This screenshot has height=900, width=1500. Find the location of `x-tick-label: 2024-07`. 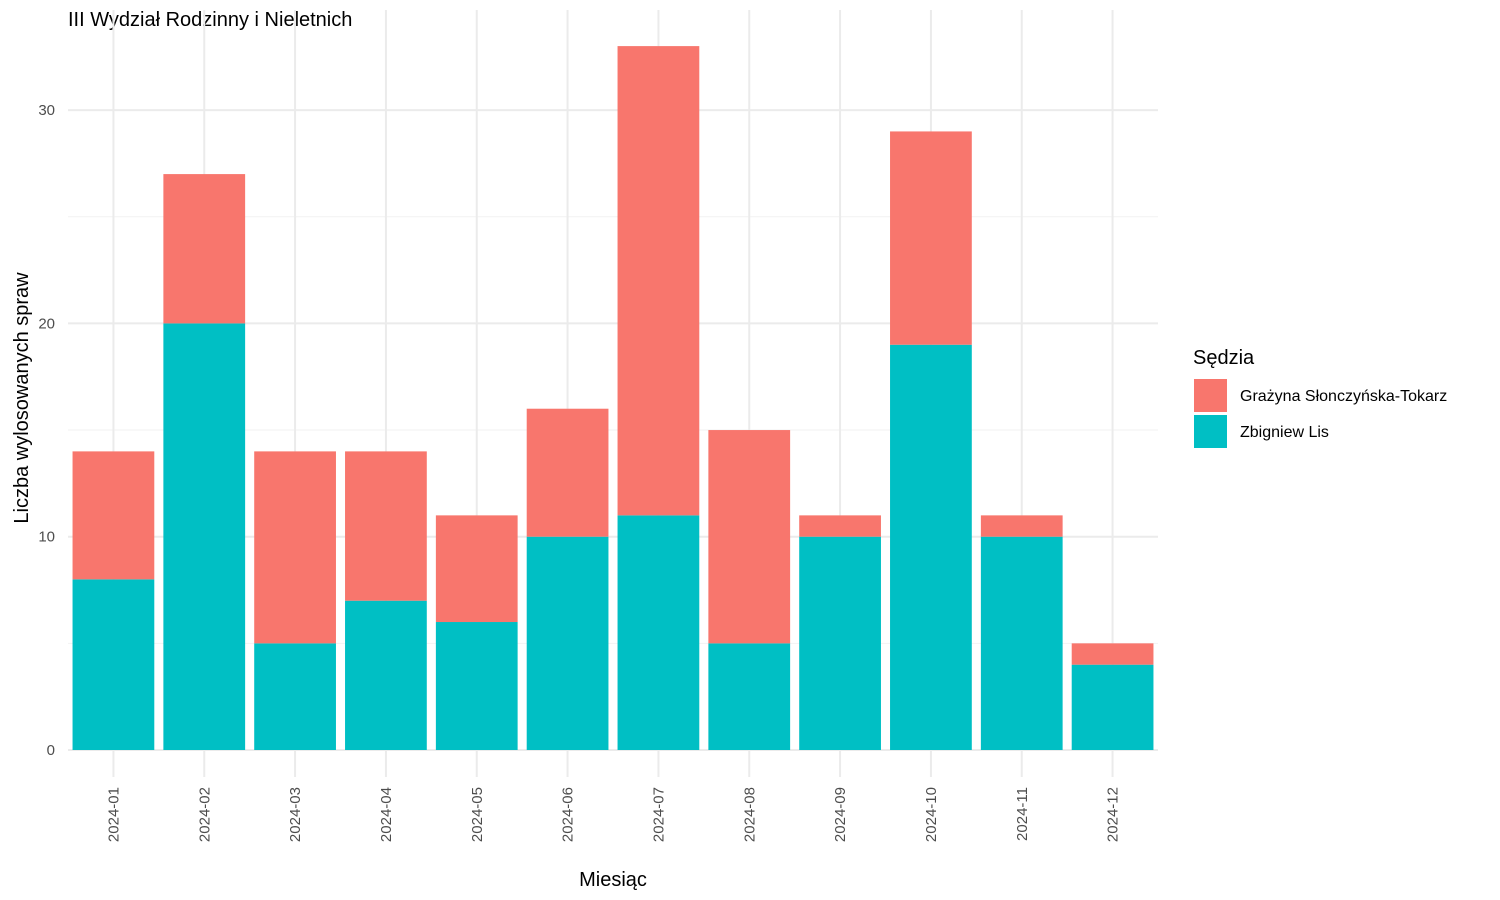

x-tick-label: 2024-07 is located at coordinates (658, 814).